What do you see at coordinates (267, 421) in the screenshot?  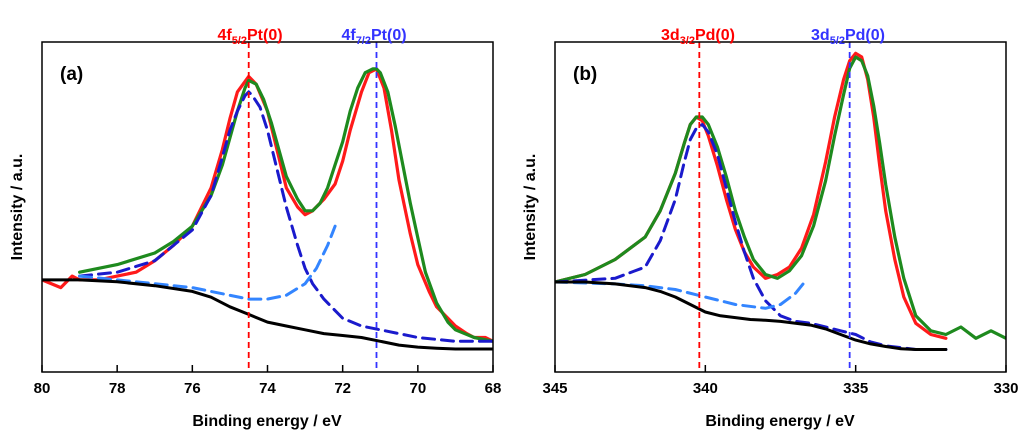 I see `panel-a-xlabel: Binding energy / eV` at bounding box center [267, 421].